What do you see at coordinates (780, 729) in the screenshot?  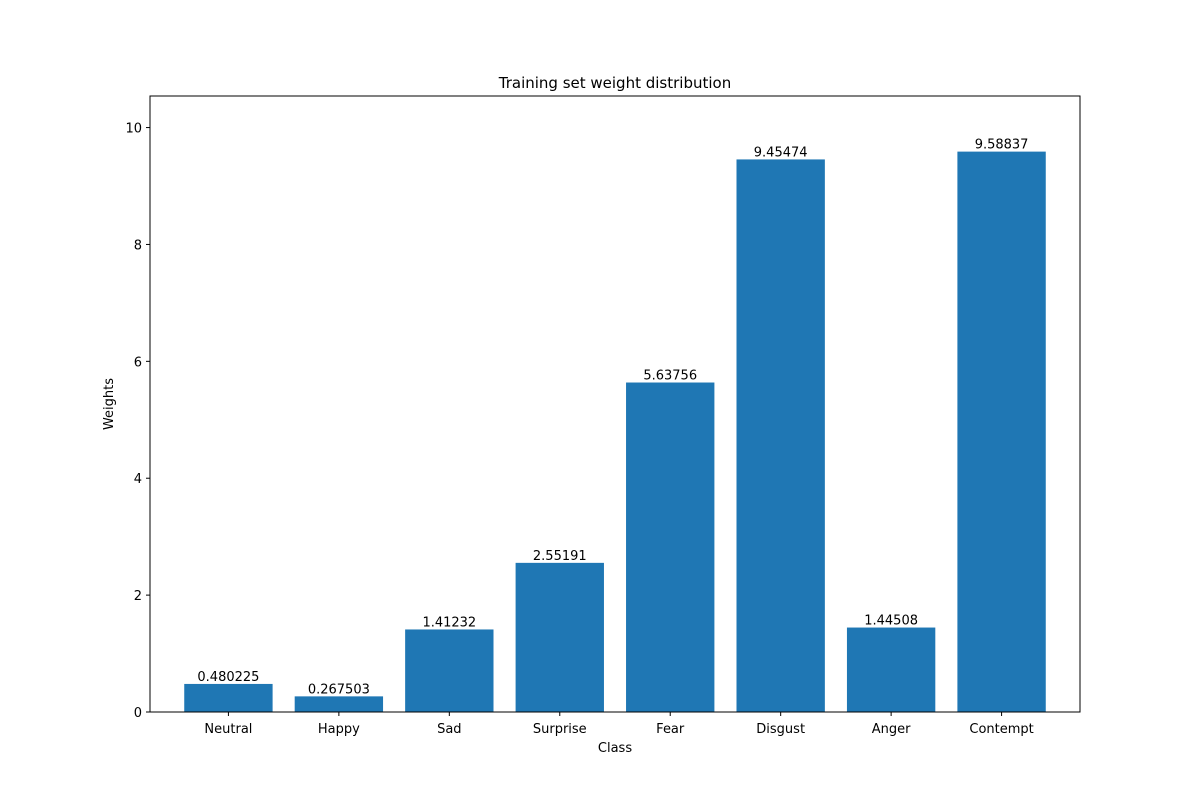 I see `x-tick-label: Disgust` at bounding box center [780, 729].